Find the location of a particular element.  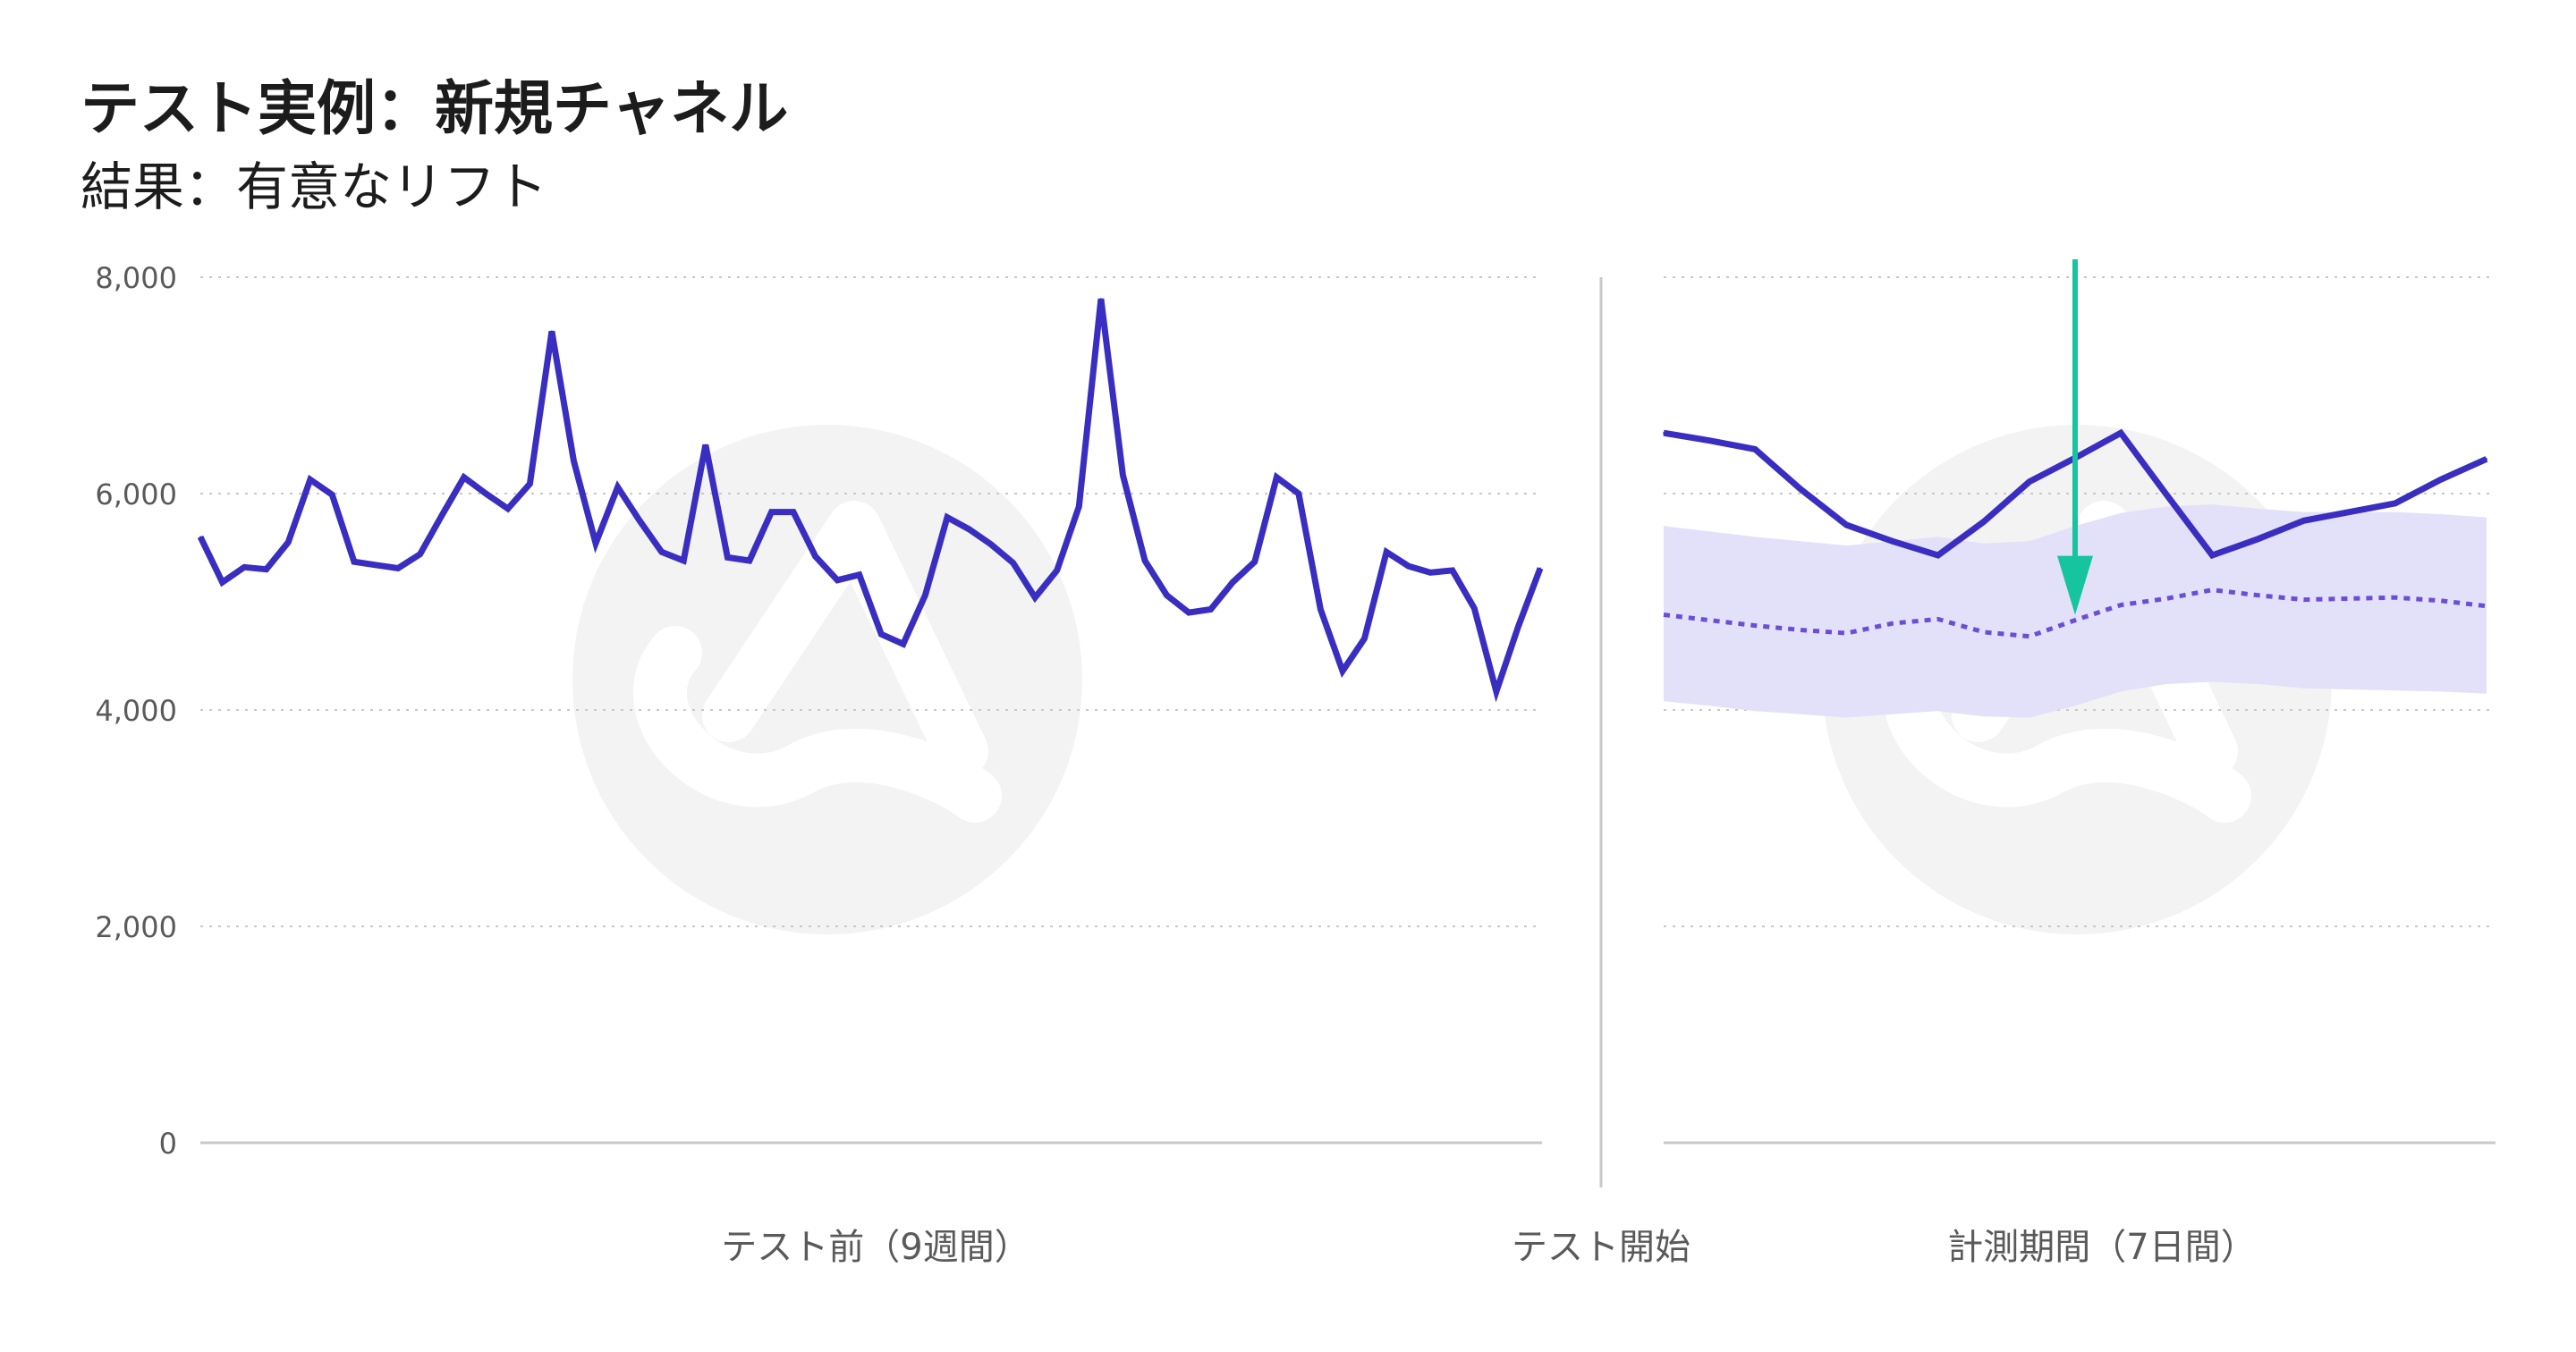

y-tick-label: 4,000 is located at coordinates (136, 711).